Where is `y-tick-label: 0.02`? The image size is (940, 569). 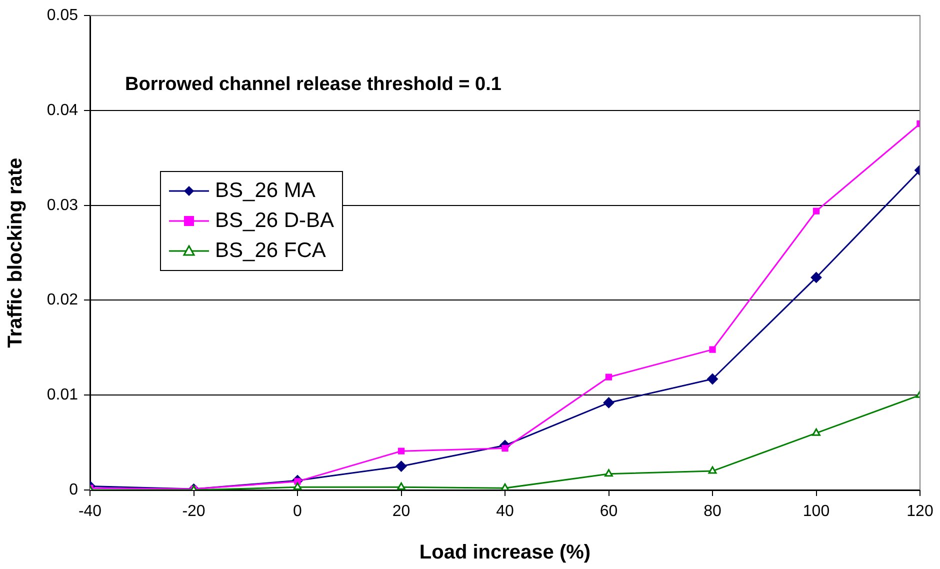
y-tick-label: 0.02 is located at coordinates (62, 300).